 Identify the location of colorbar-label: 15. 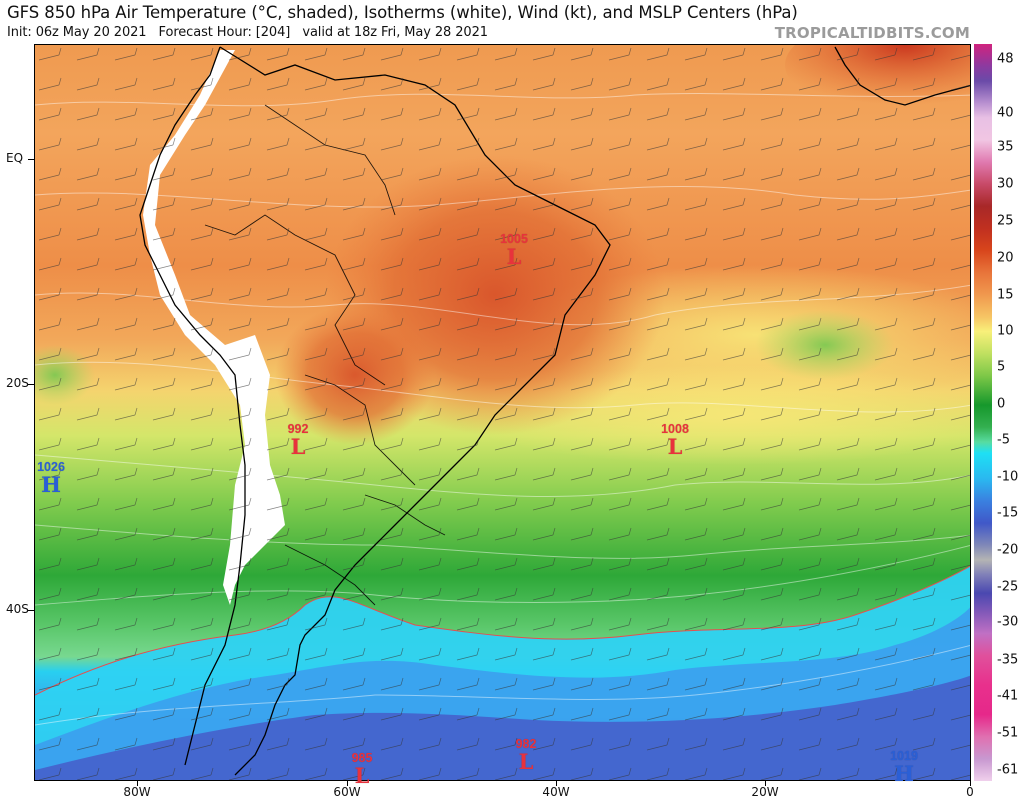
(1005, 295).